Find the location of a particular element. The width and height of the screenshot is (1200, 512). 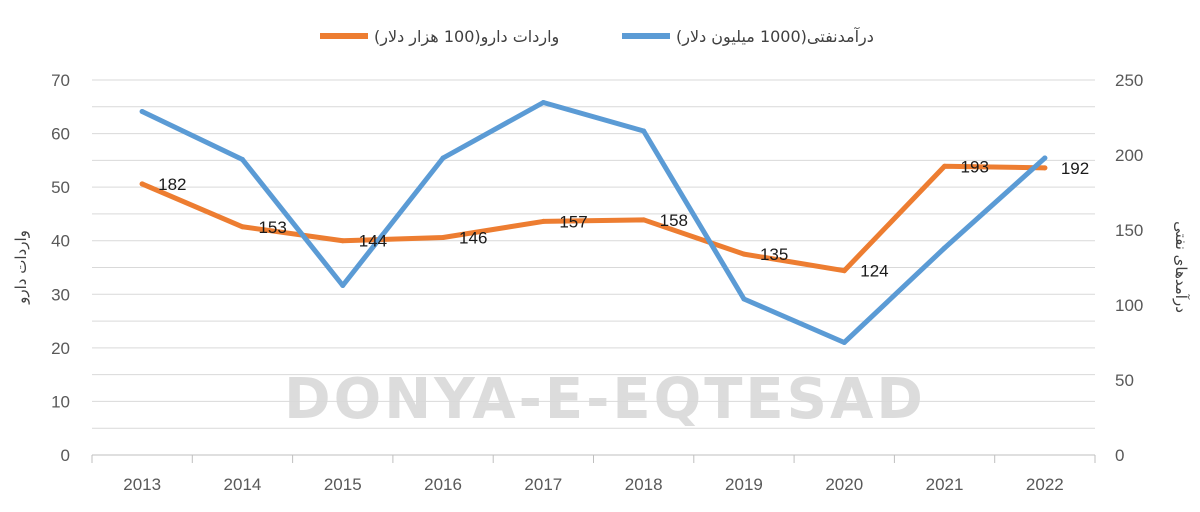

data-label: 153 is located at coordinates (272, 227).